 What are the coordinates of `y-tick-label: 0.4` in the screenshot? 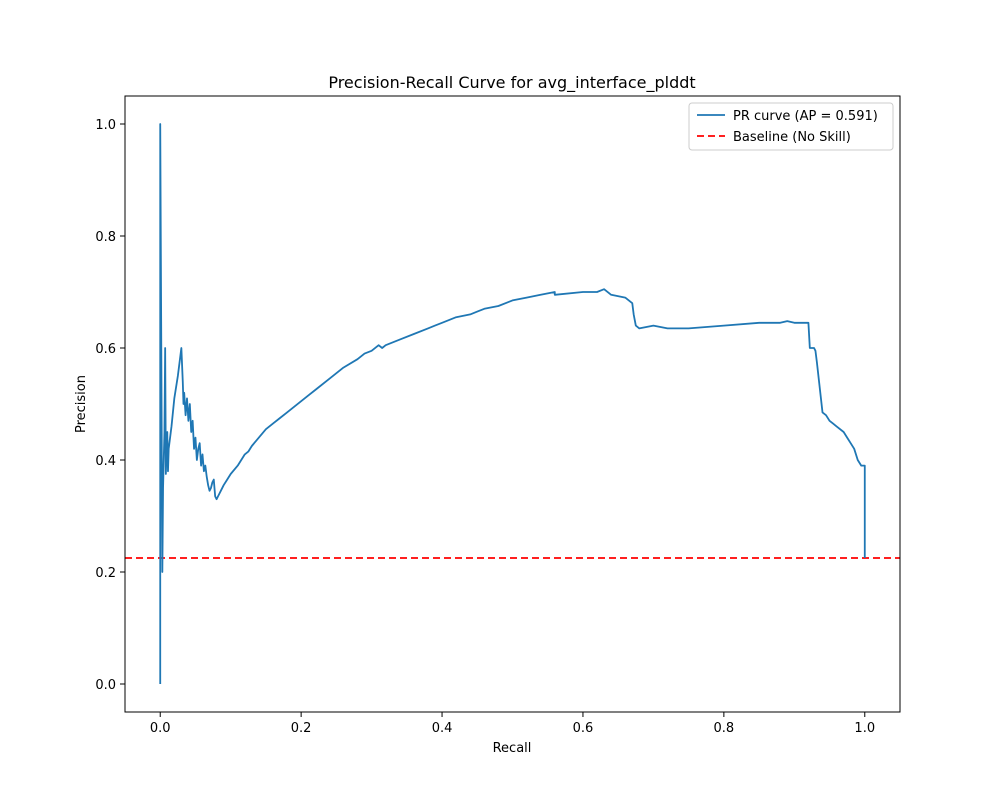 It's located at (105, 461).